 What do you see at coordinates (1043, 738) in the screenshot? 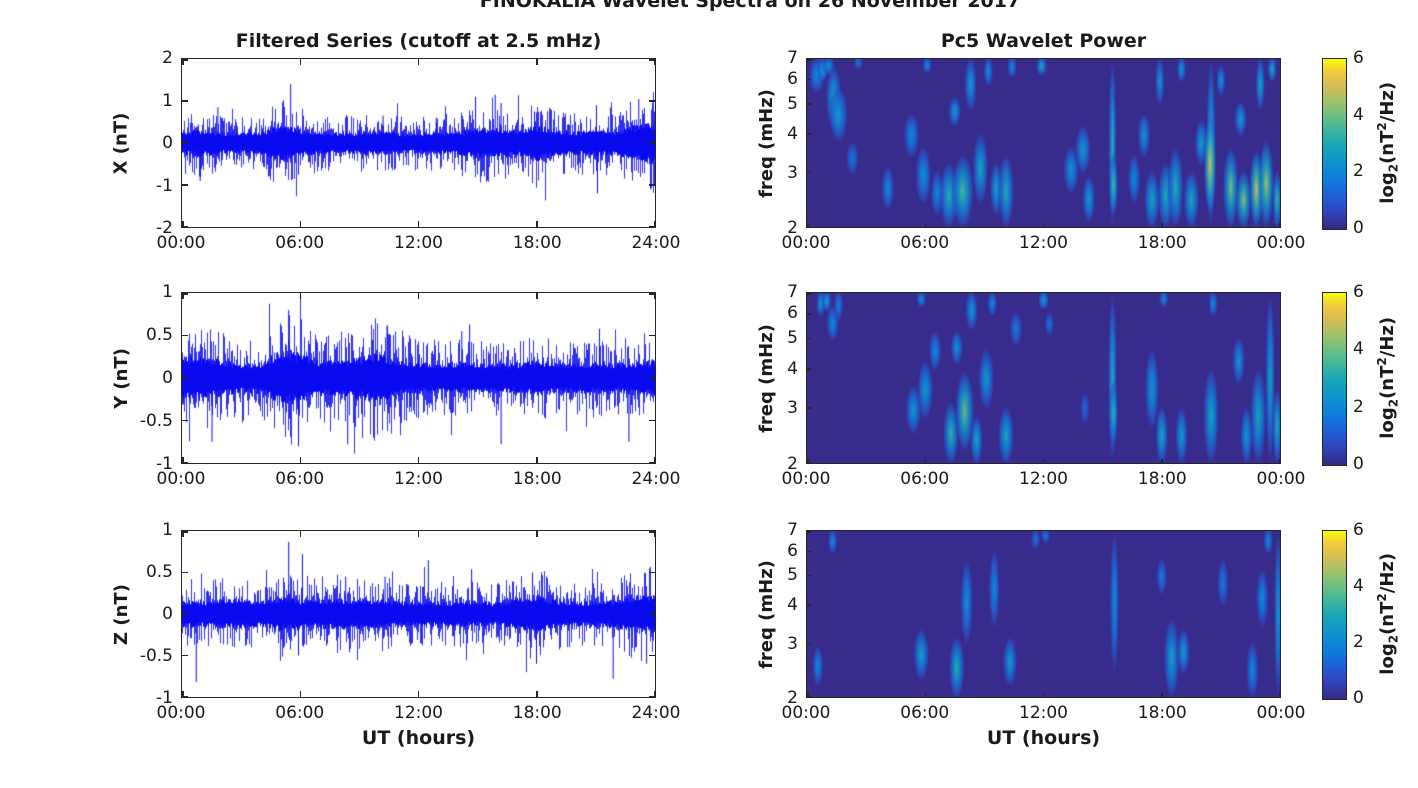
I see `right-xlabel: UT (hours)` at bounding box center [1043, 738].